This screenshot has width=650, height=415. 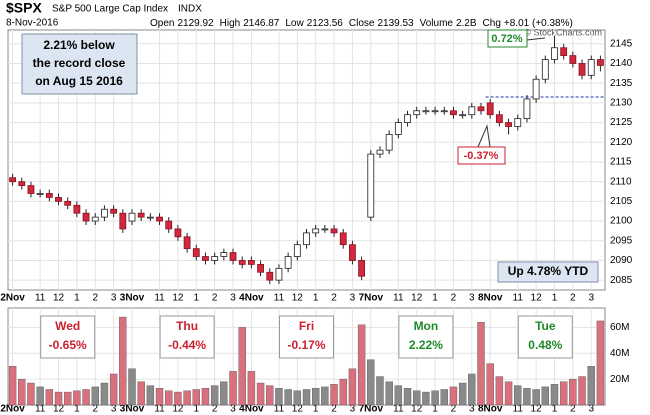 What do you see at coordinates (545, 345) in the screenshot?
I see `day-change: 0.48%` at bounding box center [545, 345].